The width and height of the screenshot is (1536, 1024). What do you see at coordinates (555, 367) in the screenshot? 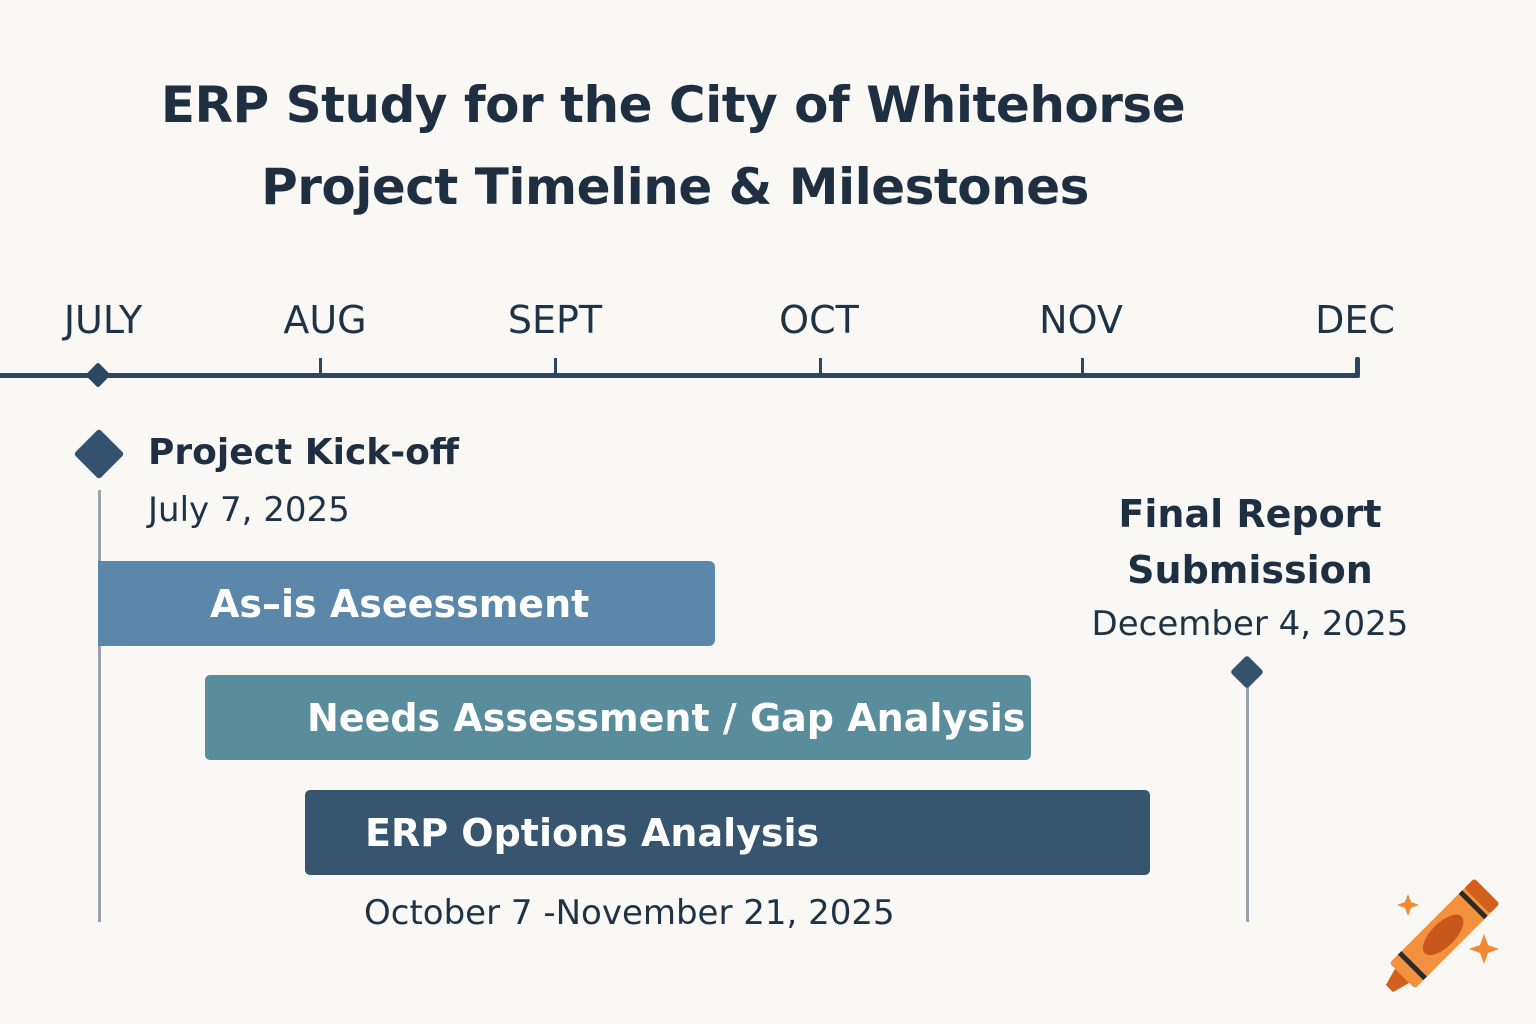
I see `tick-sept` at bounding box center [555, 367].